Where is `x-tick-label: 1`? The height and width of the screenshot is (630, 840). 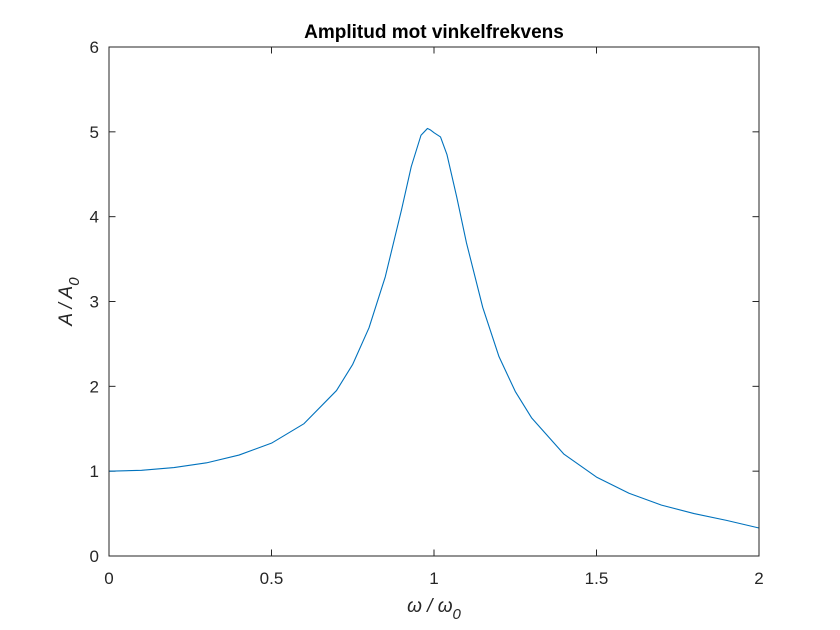 x-tick-label: 1 is located at coordinates (433, 578).